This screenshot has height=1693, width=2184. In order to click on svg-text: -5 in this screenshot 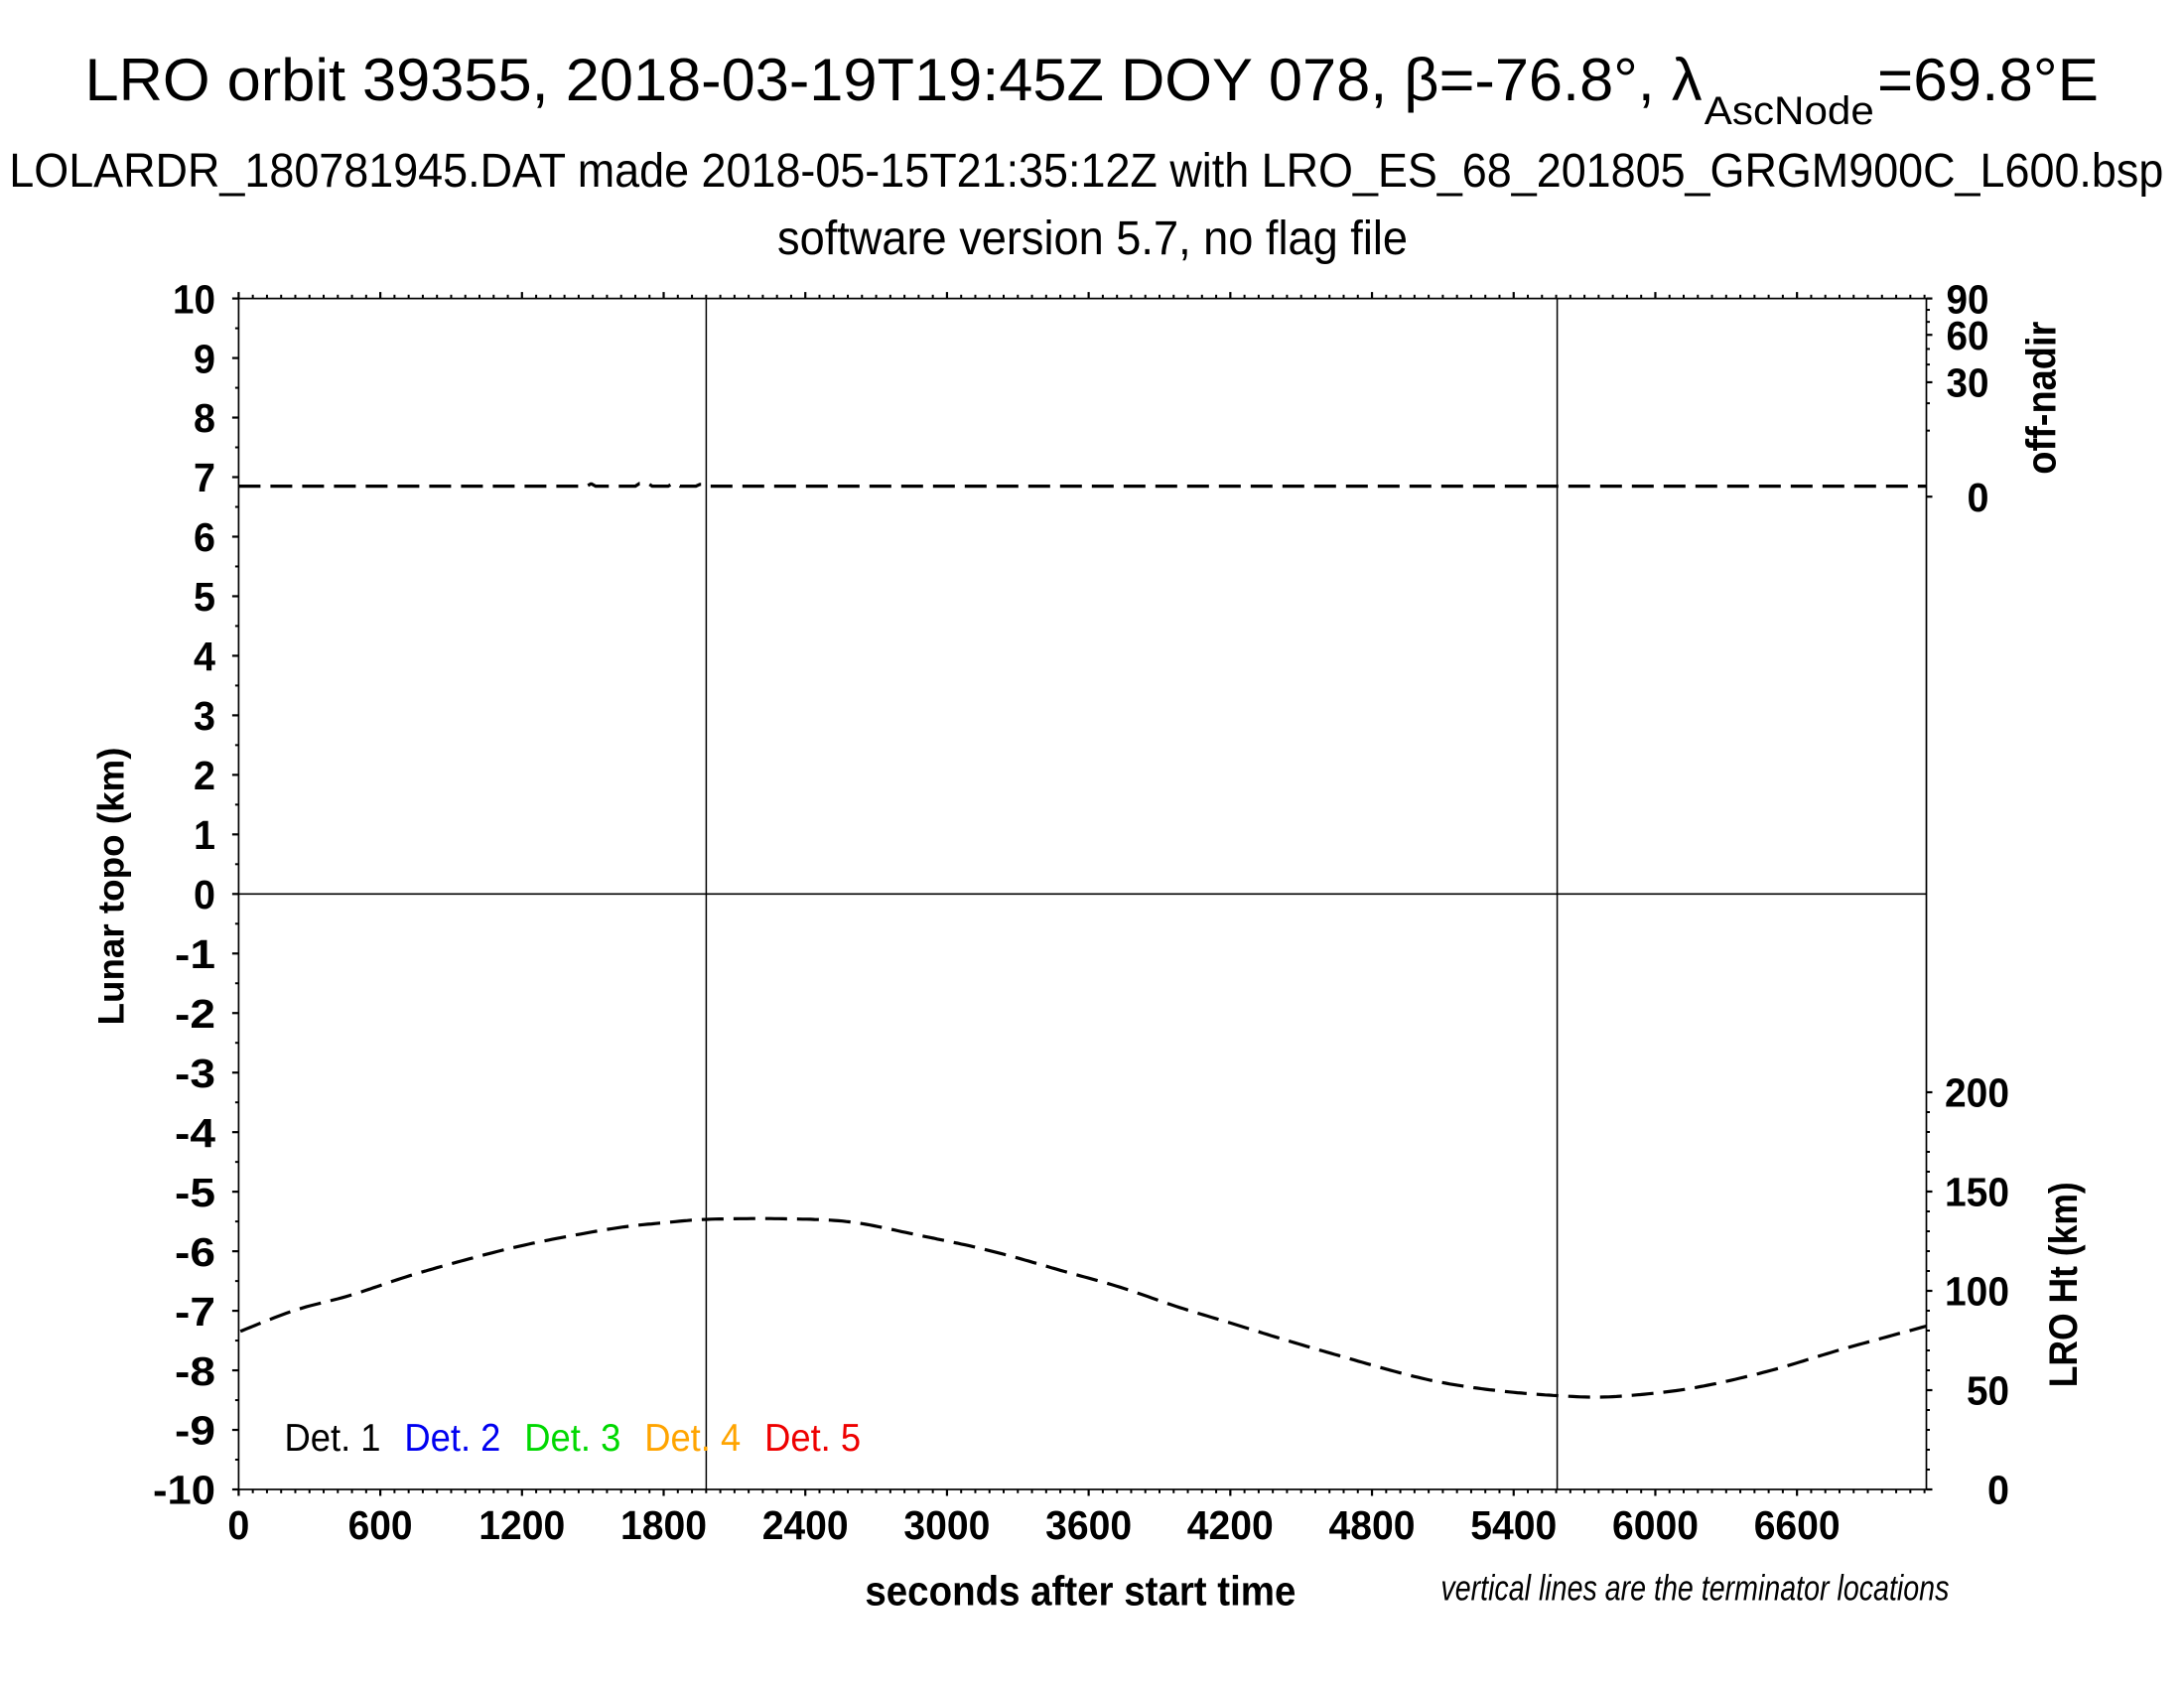, I will do `click(195, 1192)`.